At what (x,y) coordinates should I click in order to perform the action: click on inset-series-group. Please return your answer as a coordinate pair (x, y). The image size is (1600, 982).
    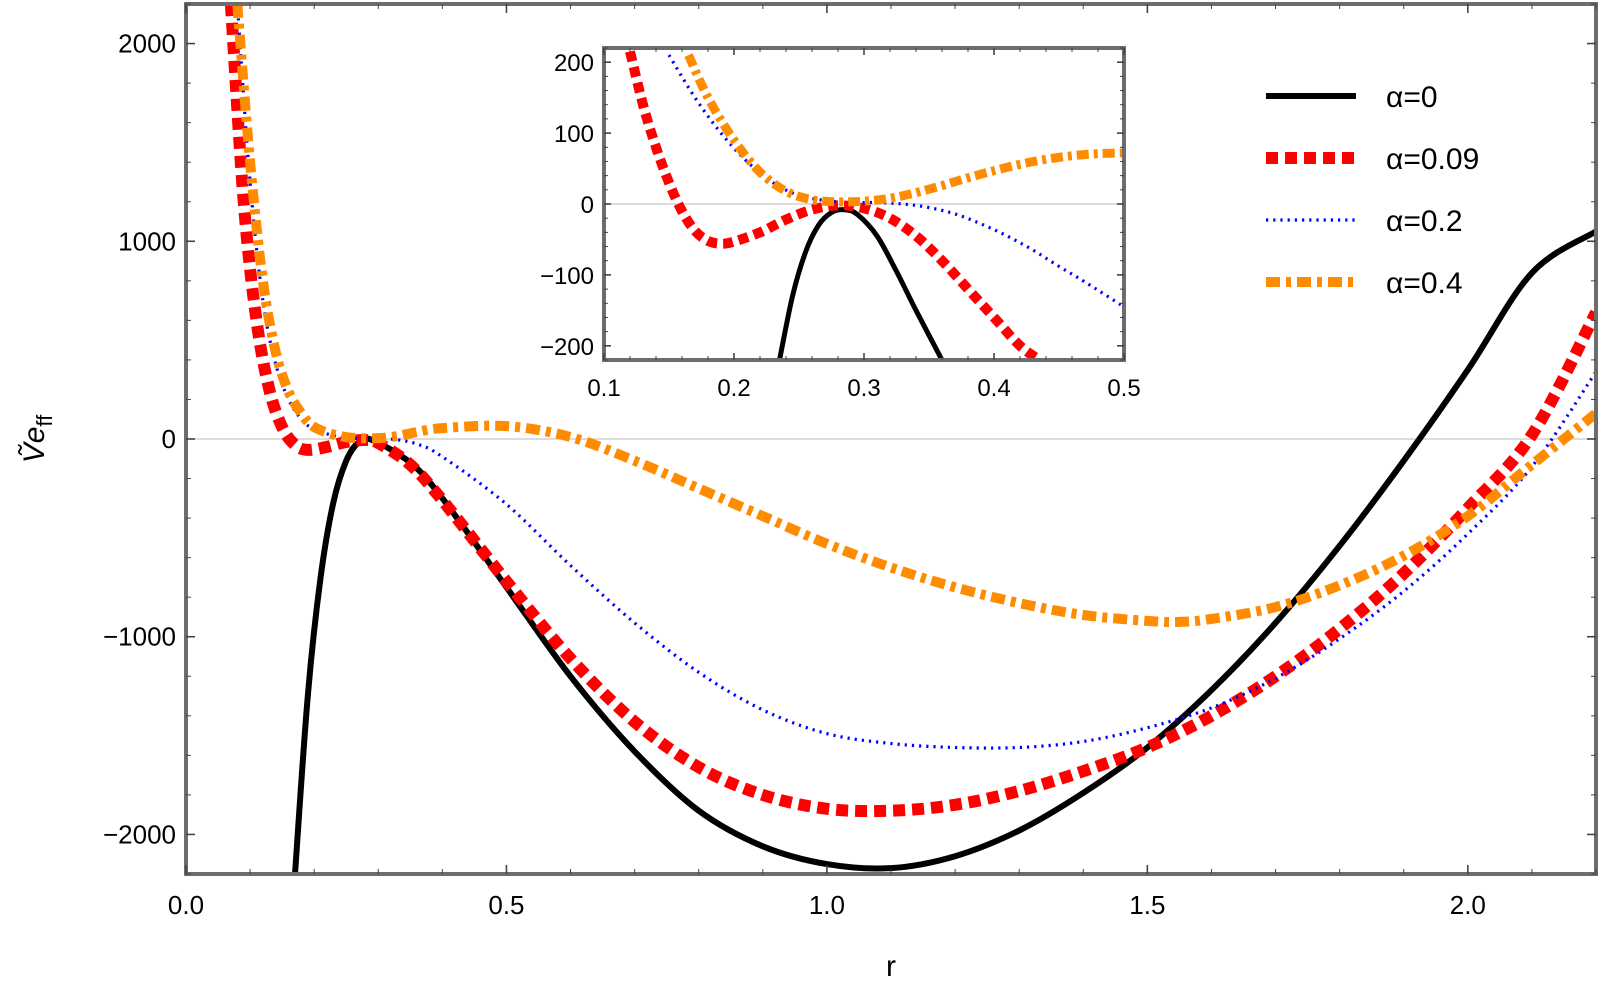
    Looking at the image, I should click on (874, 205).